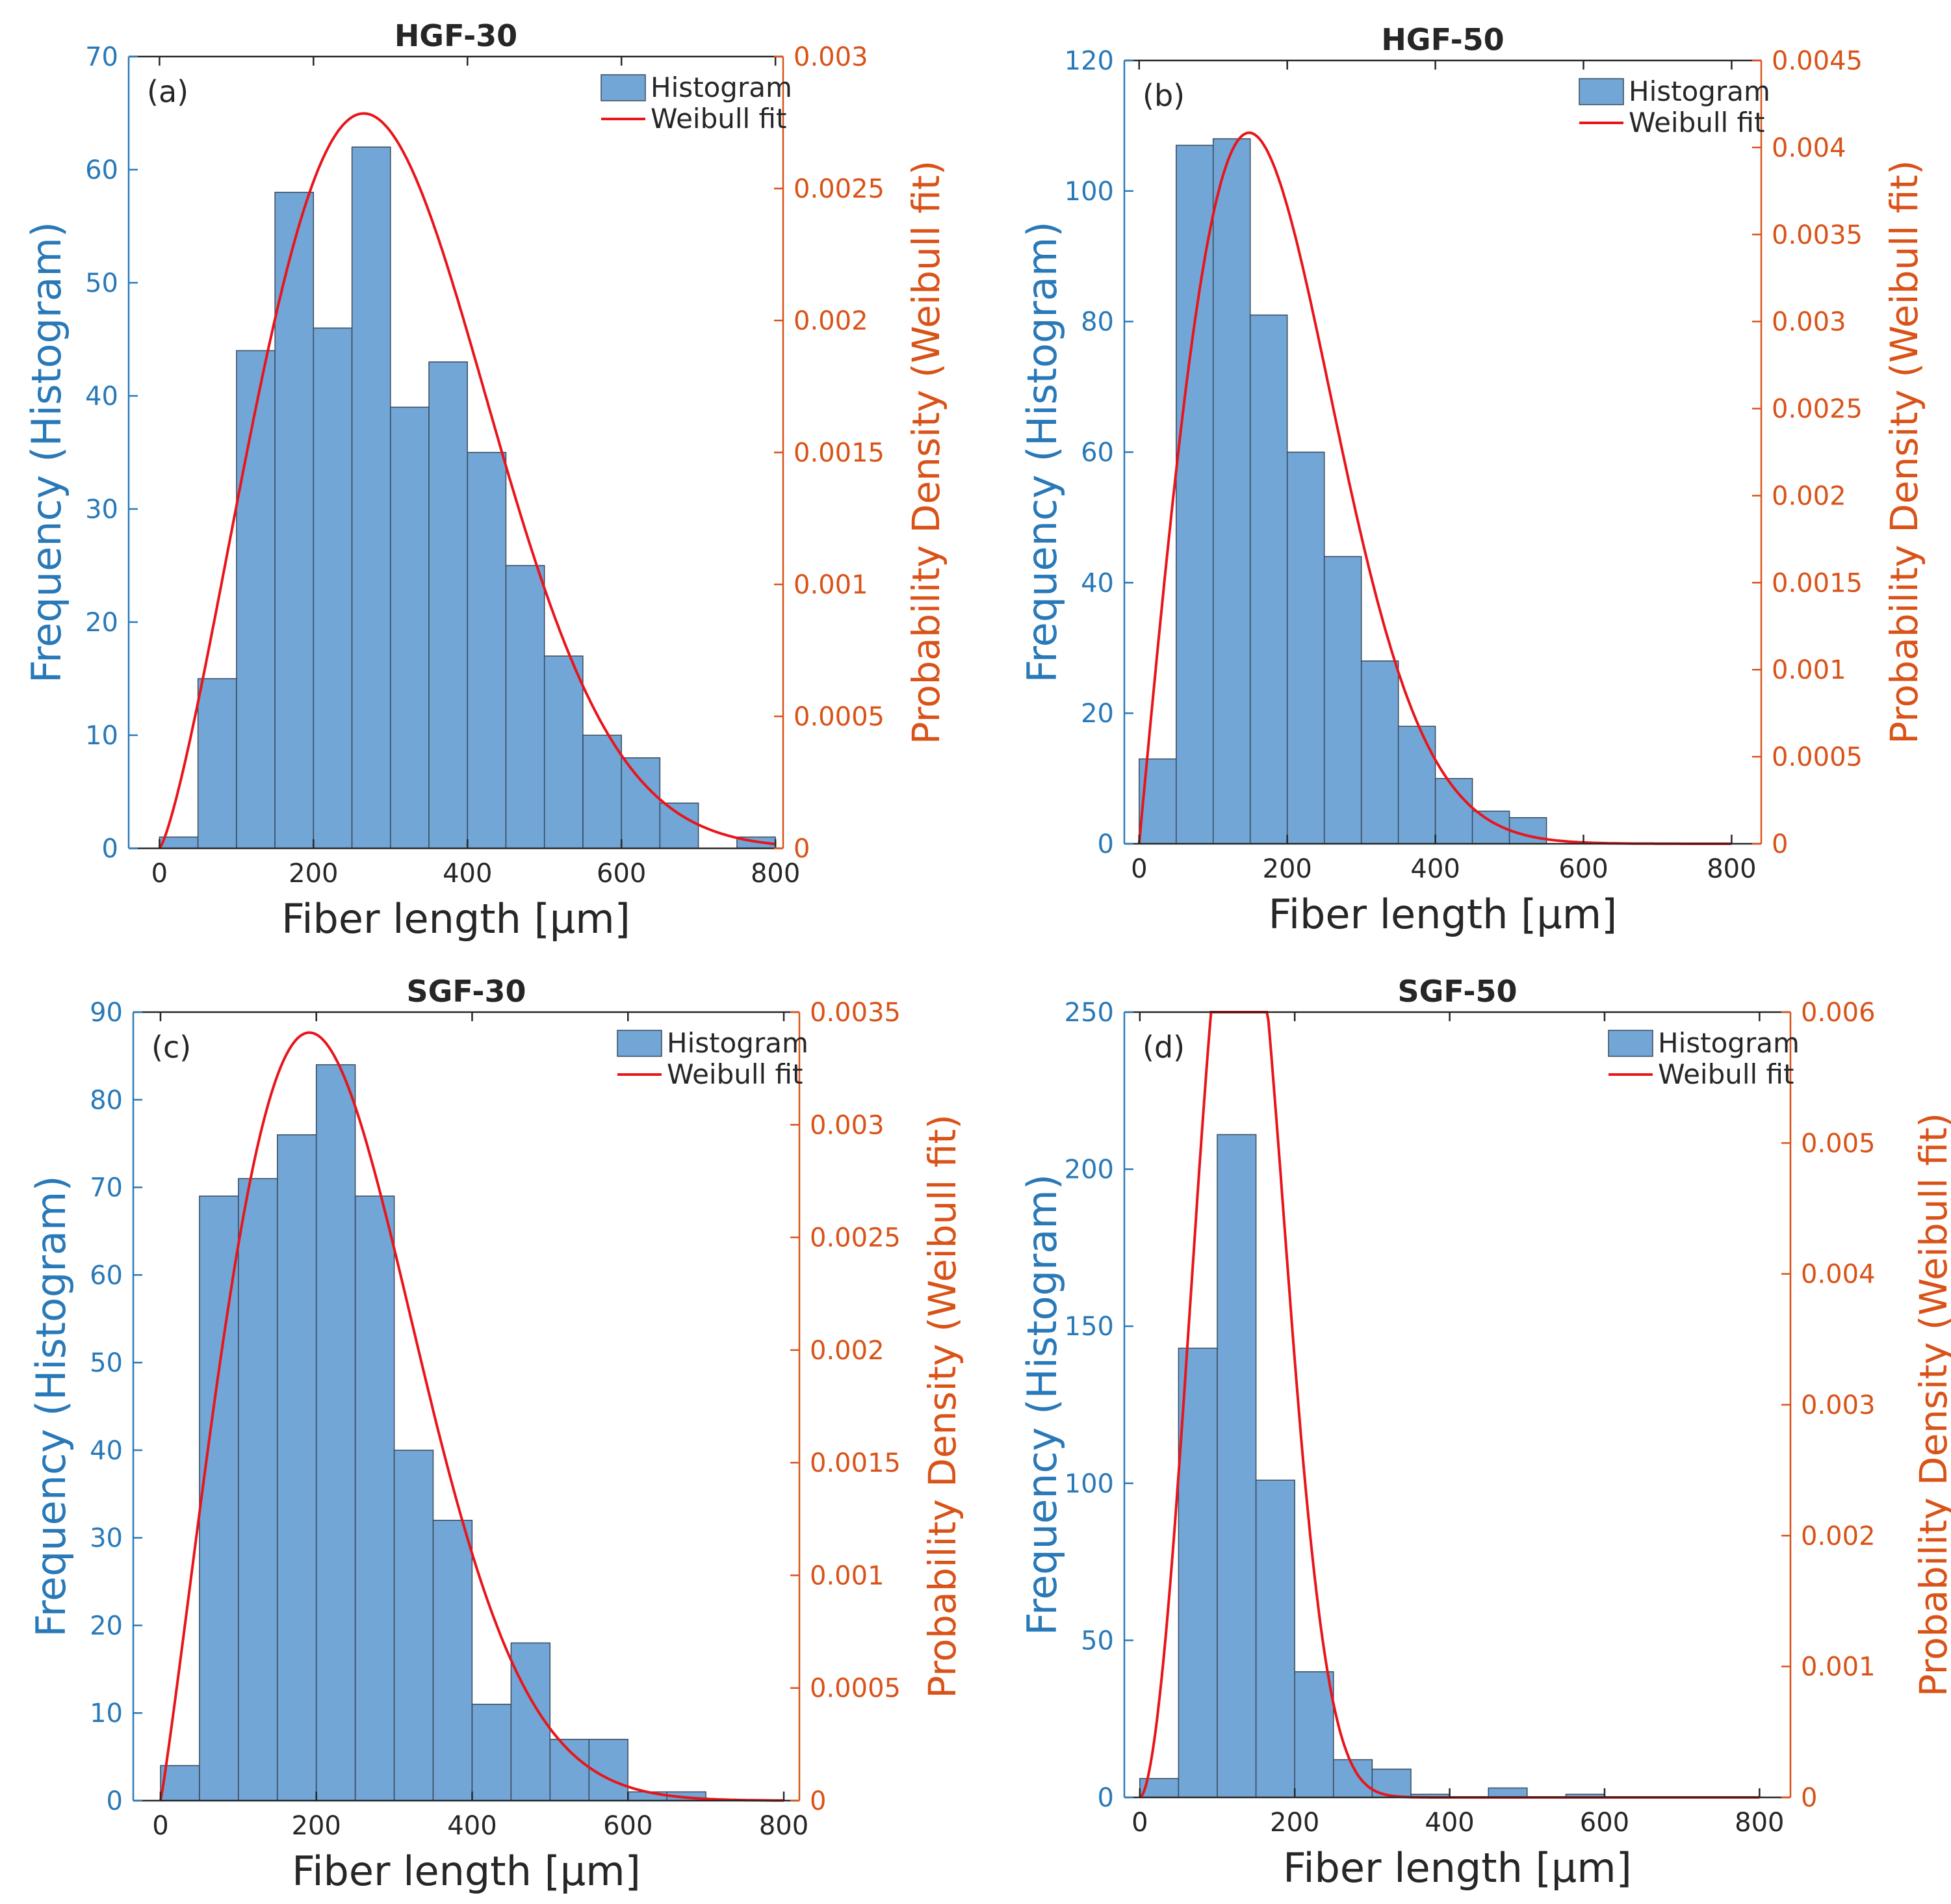 The image size is (1951, 1904). Describe the element at coordinates (102, 623) in the screenshot. I see `left-y-tick-label: 20` at that location.